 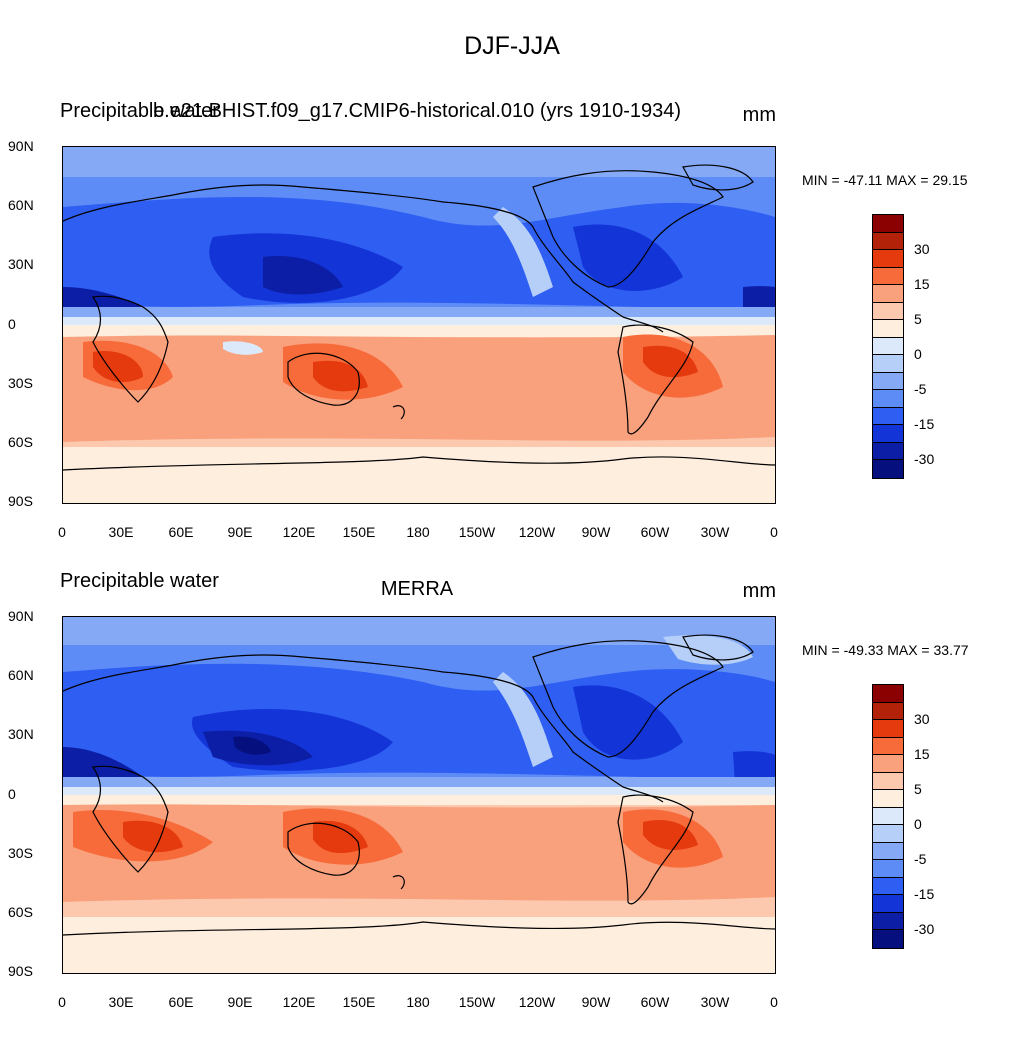 What do you see at coordinates (417, 589) in the screenshot?
I see `panel-center-label: MERRA` at bounding box center [417, 589].